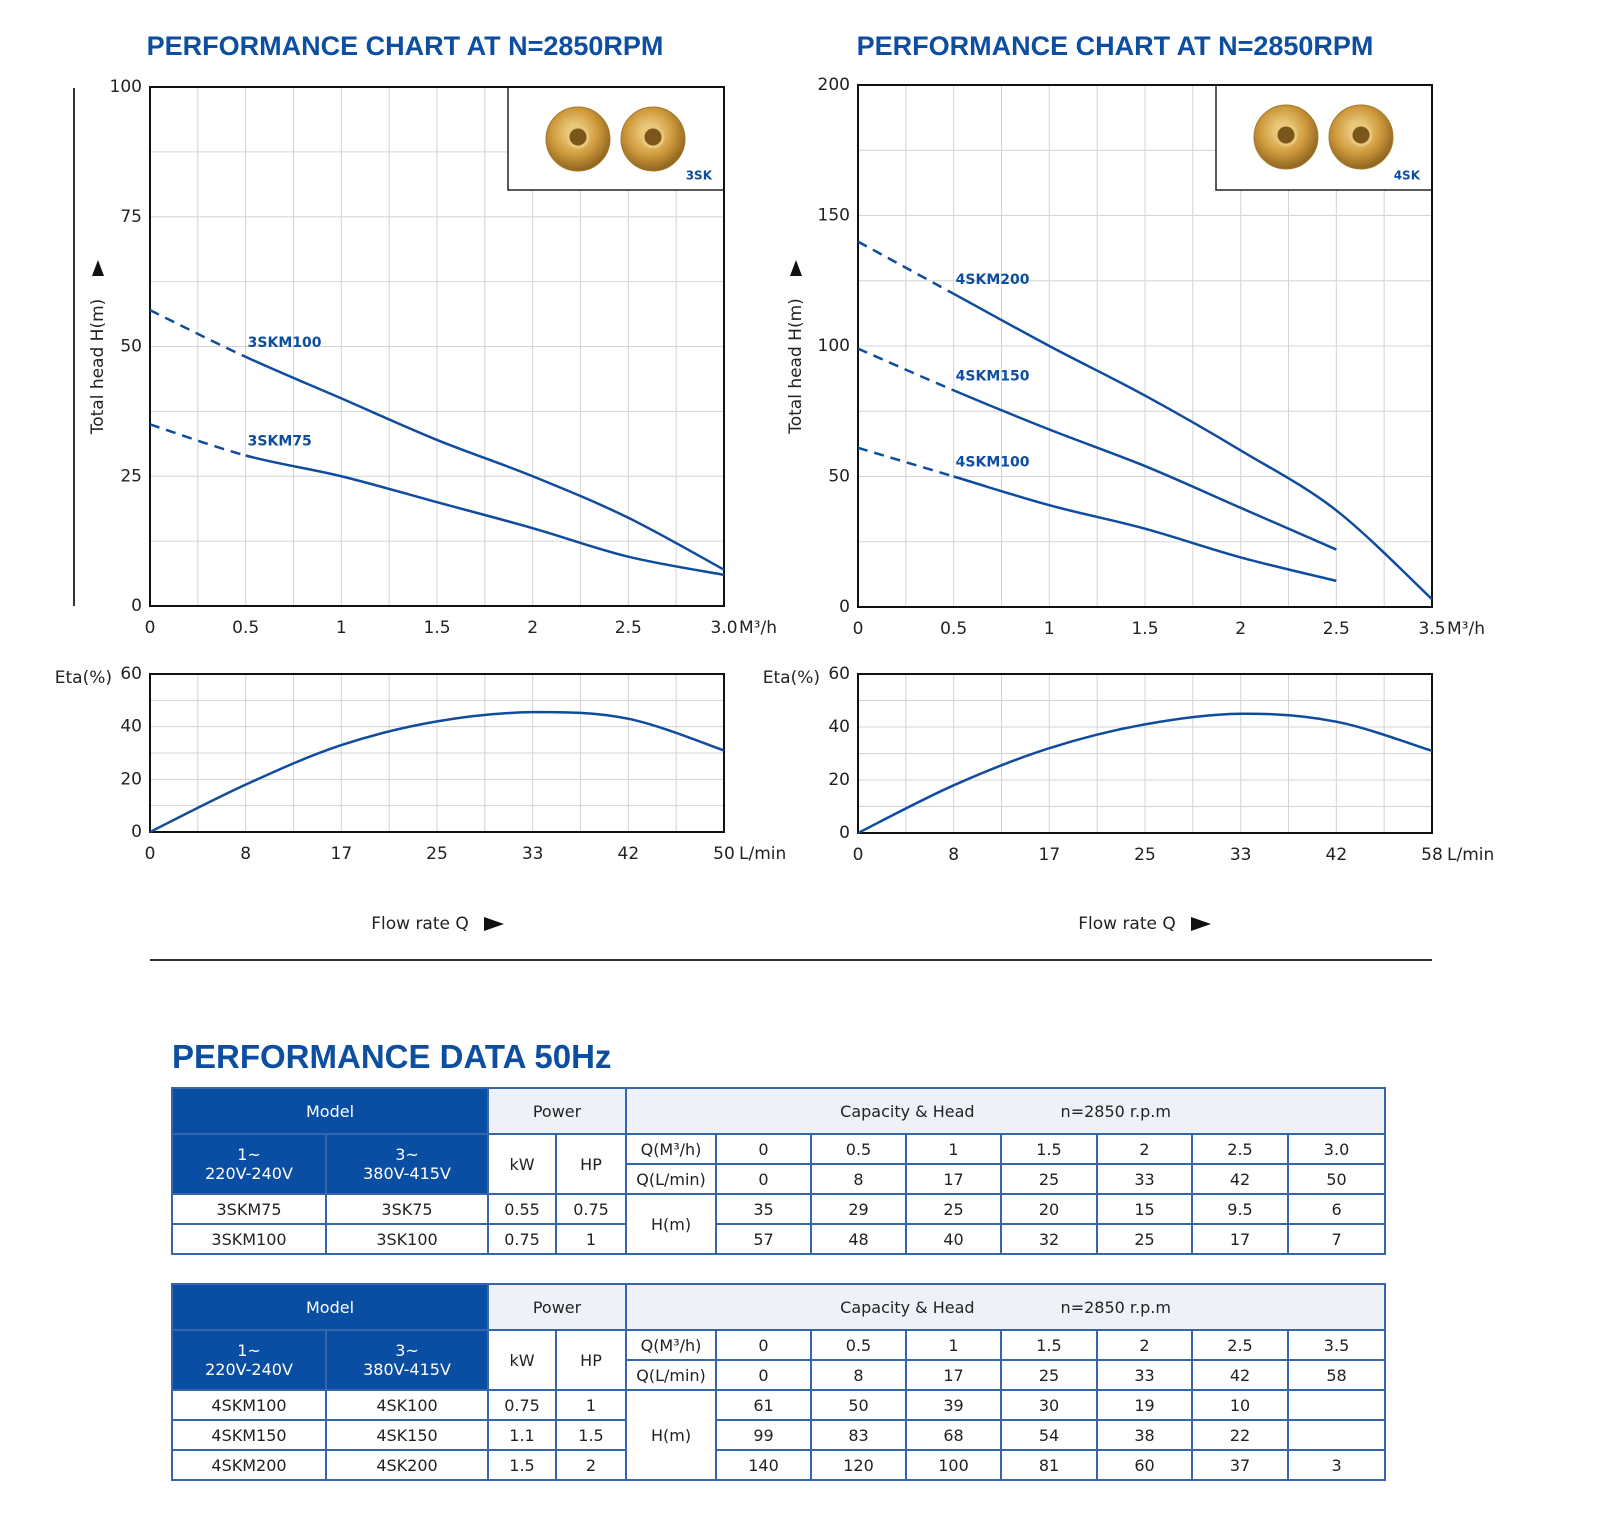  What do you see at coordinates (249, 1465) in the screenshot?
I see `table-cell: 4SKM200` at bounding box center [249, 1465].